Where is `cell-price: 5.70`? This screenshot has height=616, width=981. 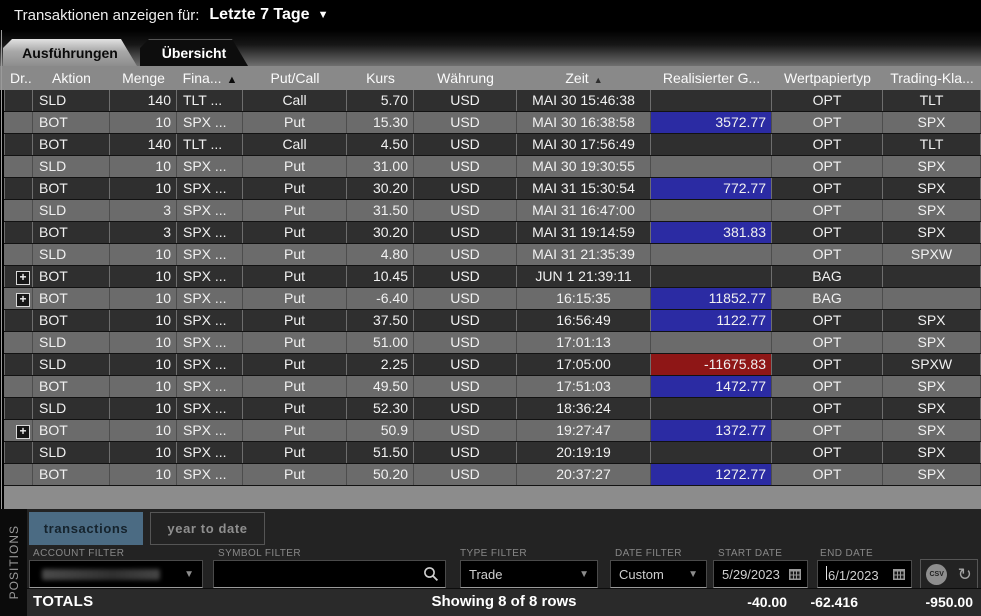
cell-price: 5.70 is located at coordinates (380, 100).